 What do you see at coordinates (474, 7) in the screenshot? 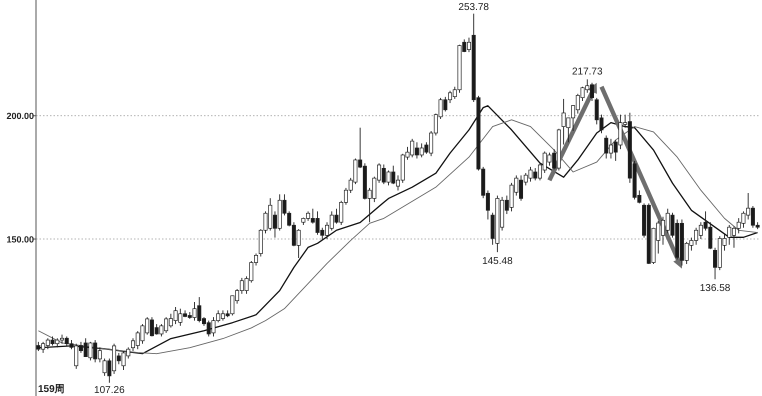
I see `annotation: 253.78` at bounding box center [474, 7].